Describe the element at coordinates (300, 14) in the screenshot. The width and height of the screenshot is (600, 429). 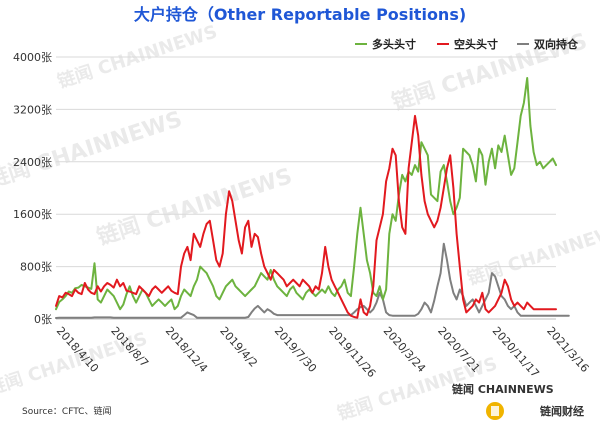
I see `chart-title: 大户持仓（Other Reportable Positions)` at that location.